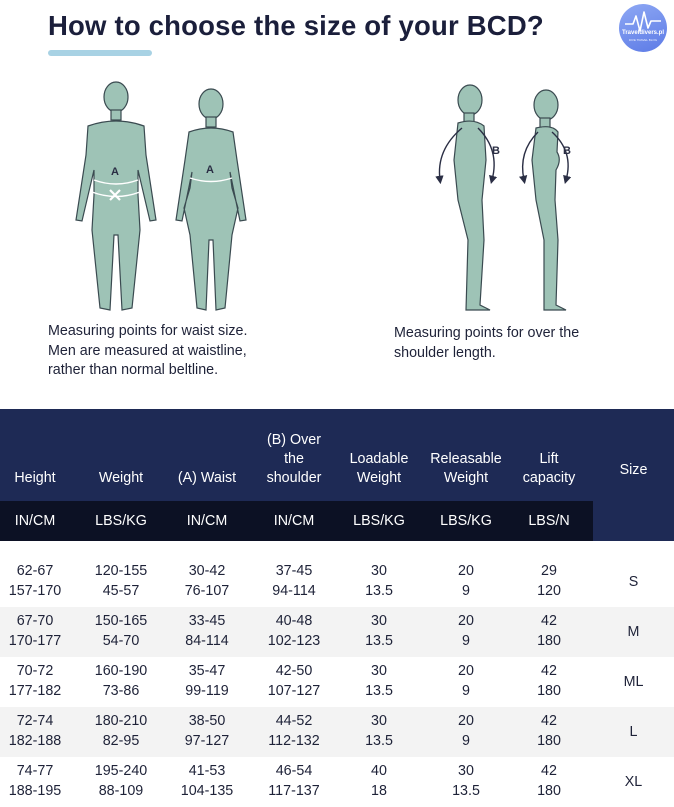  Describe the element at coordinates (549, 200) in the screenshot. I see `female-side-figure` at that location.